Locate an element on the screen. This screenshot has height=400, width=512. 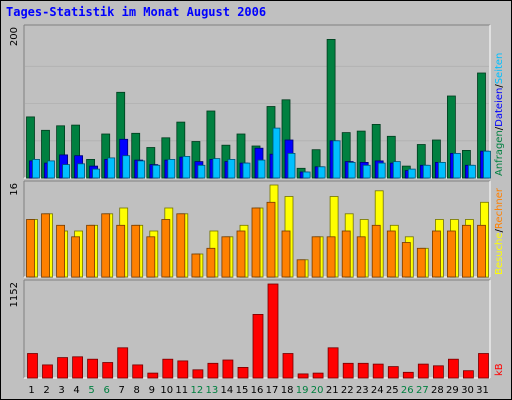
series-labels-kb: kB is located at coordinates (499, 369).